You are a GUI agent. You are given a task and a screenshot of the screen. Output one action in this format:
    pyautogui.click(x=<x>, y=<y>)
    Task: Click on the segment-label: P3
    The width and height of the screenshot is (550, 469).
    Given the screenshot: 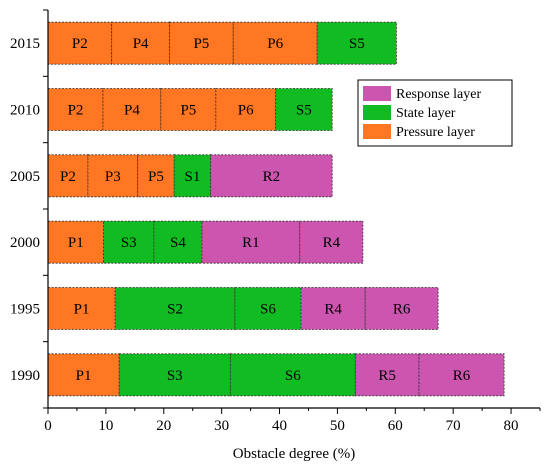 What is the action you would take?
    pyautogui.click(x=113, y=177)
    